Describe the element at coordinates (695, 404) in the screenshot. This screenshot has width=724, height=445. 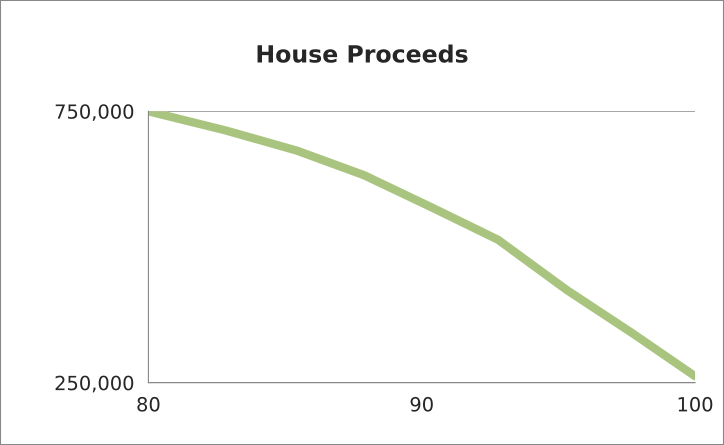
I see `x-tick-label: 100` at that location.